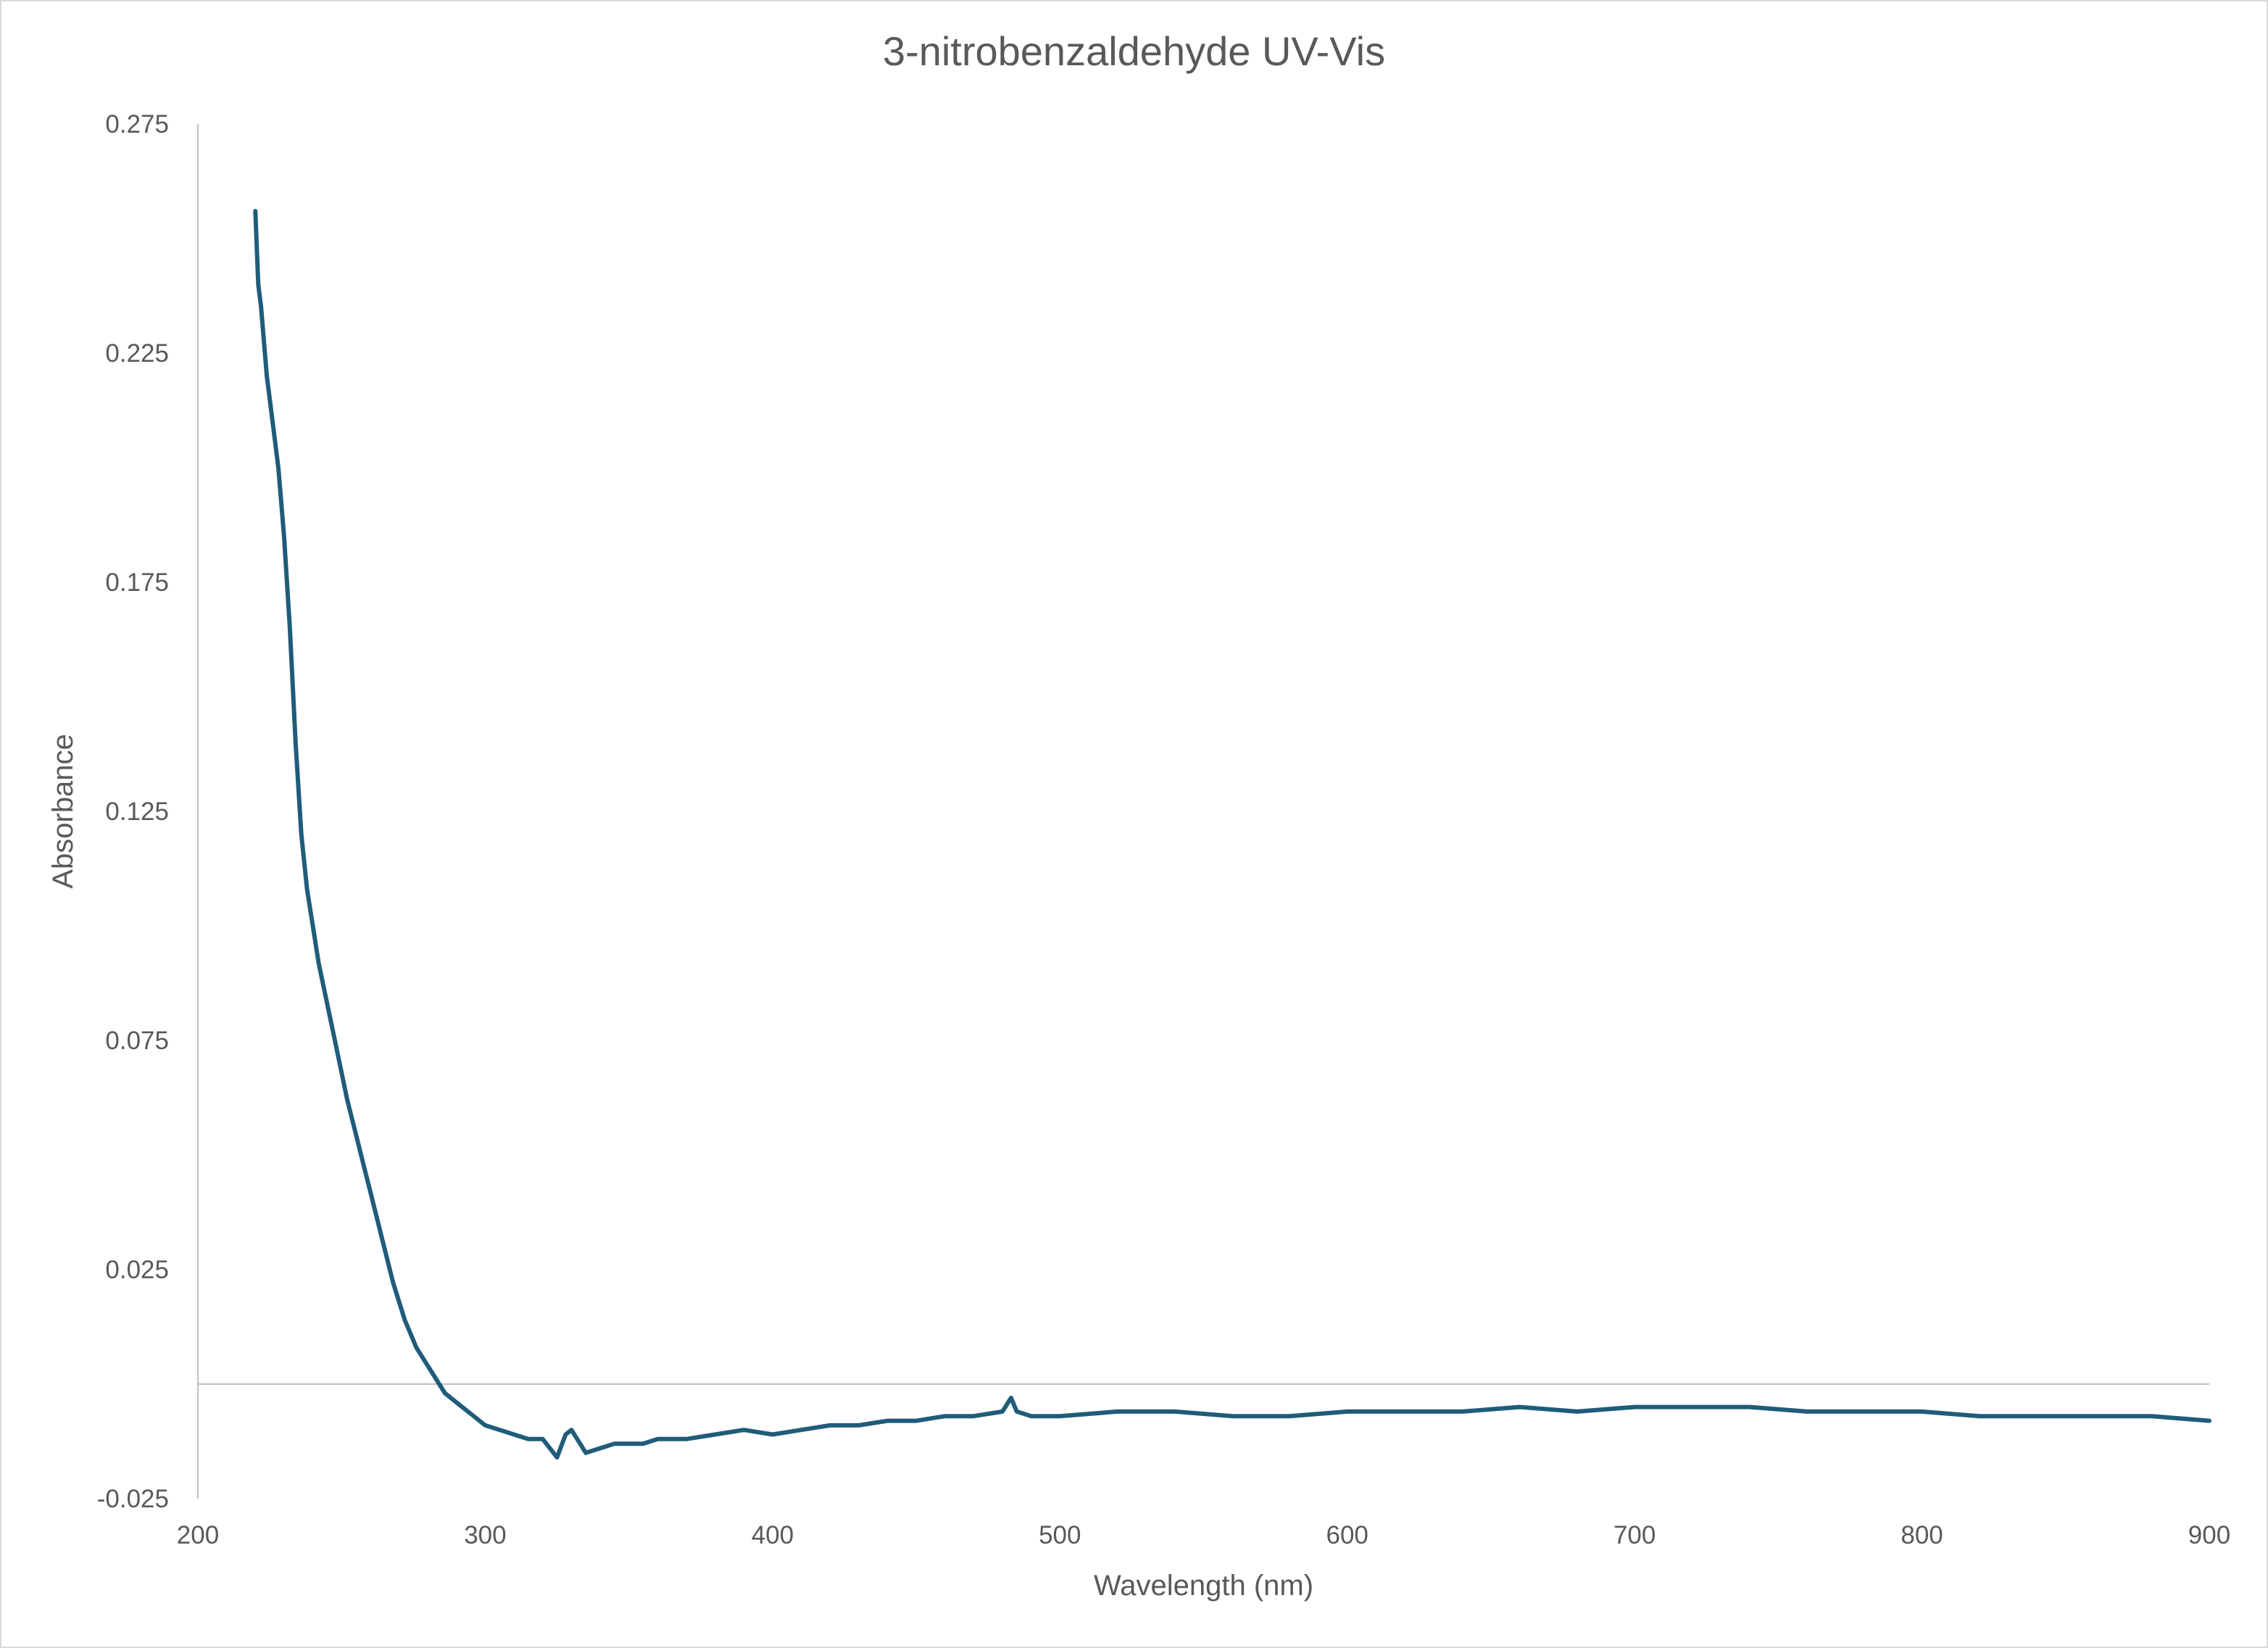  What do you see at coordinates (2209, 1535) in the screenshot?
I see `x-tick-label: 900` at bounding box center [2209, 1535].